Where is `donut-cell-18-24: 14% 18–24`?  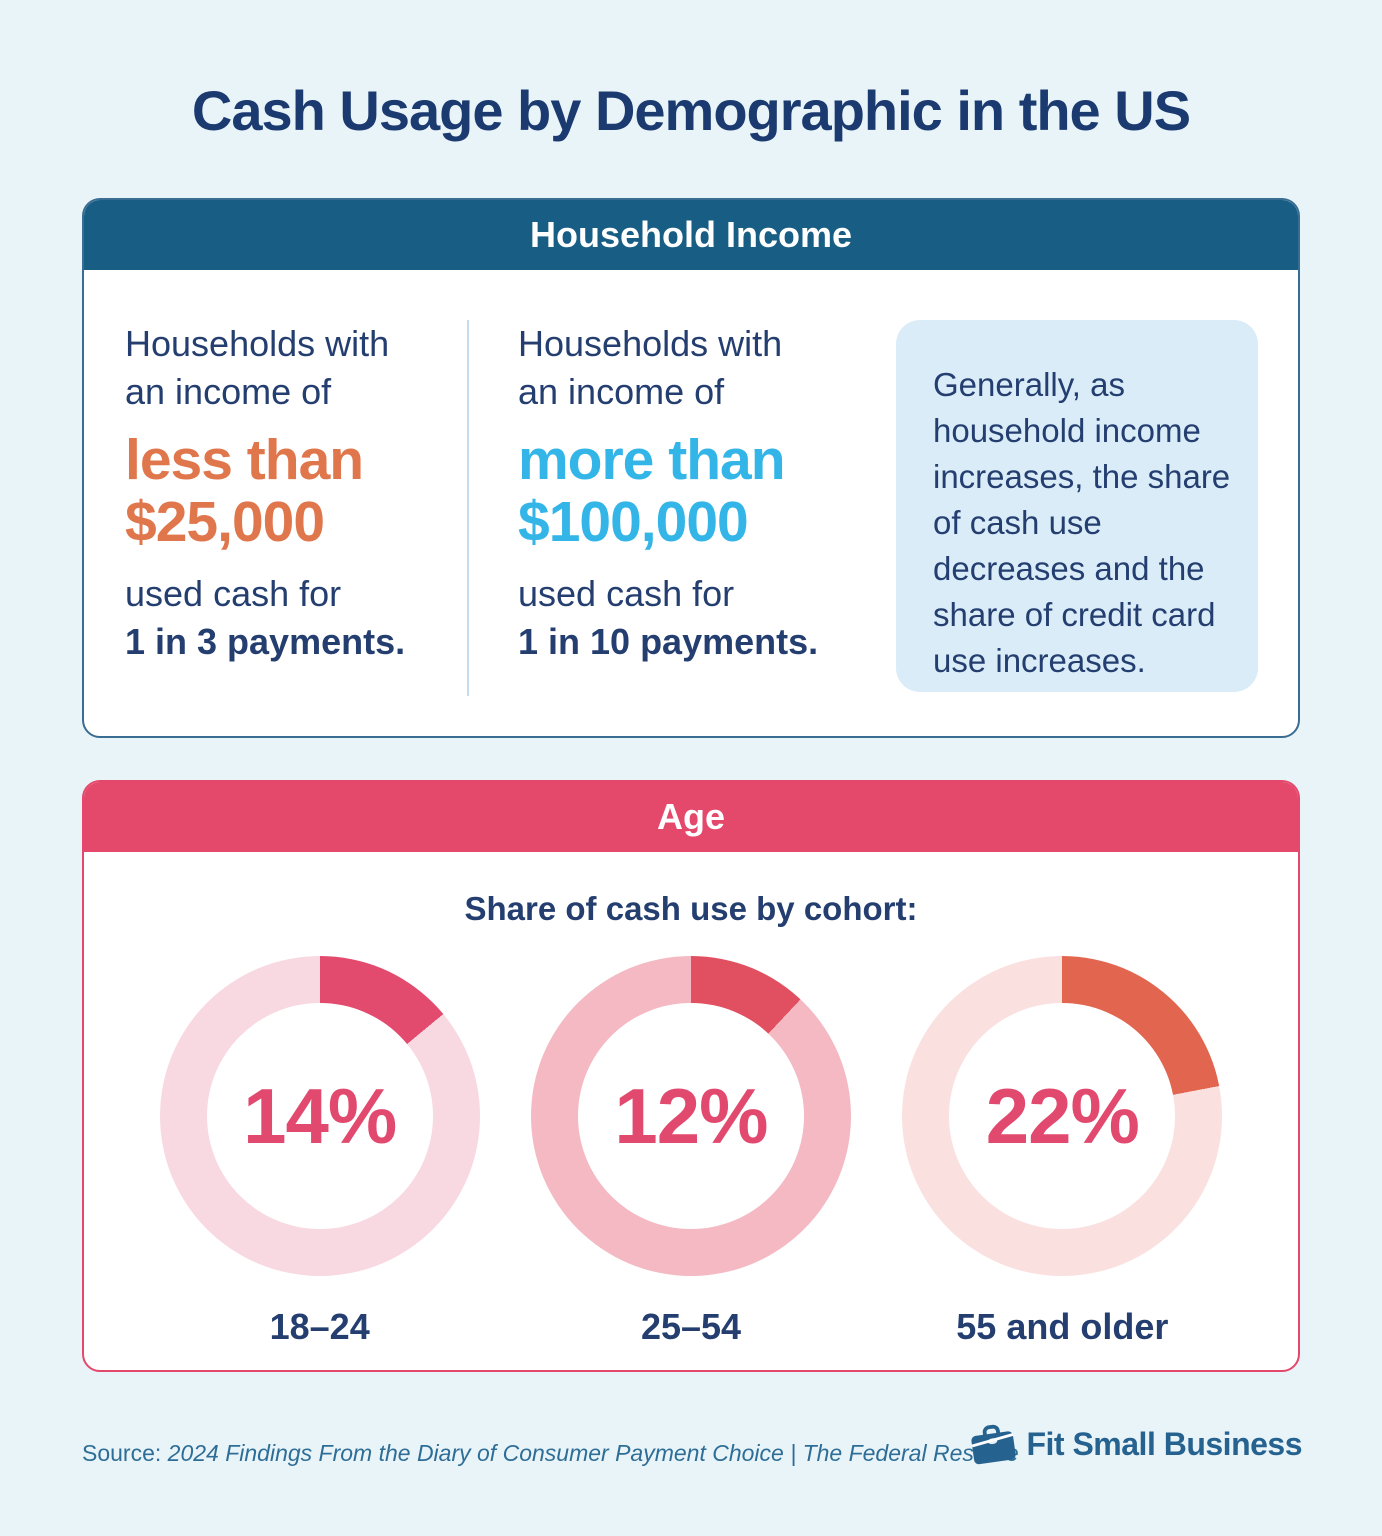
donut-cell-18-24: 14% 18–24 is located at coordinates (319, 1152).